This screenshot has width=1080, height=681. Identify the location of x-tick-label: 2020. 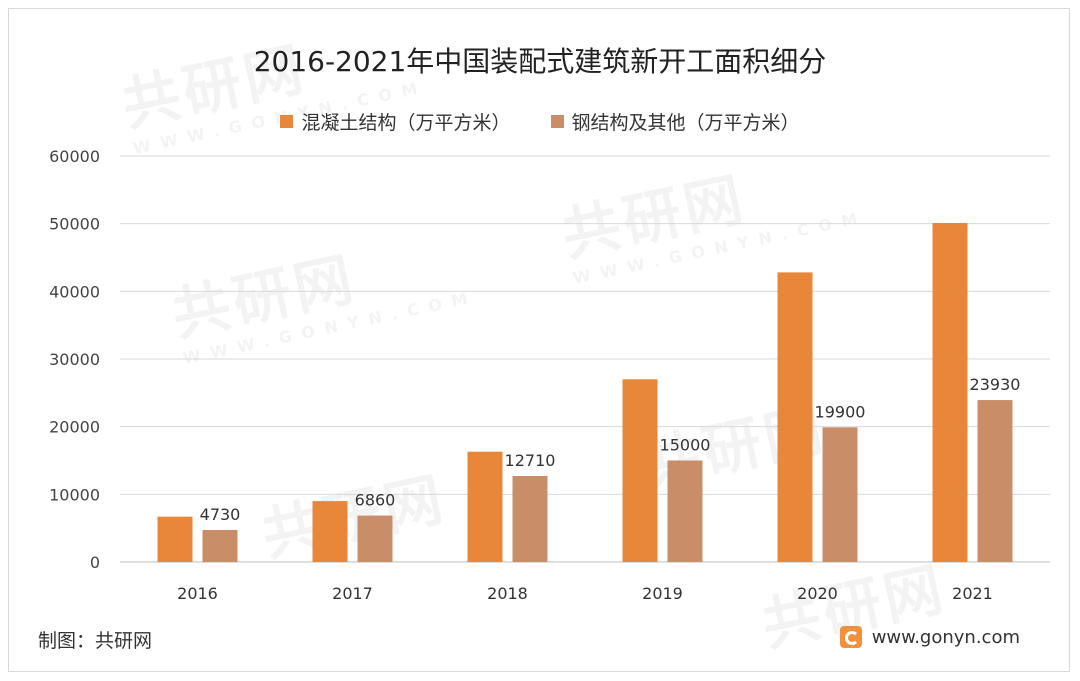
(817, 593).